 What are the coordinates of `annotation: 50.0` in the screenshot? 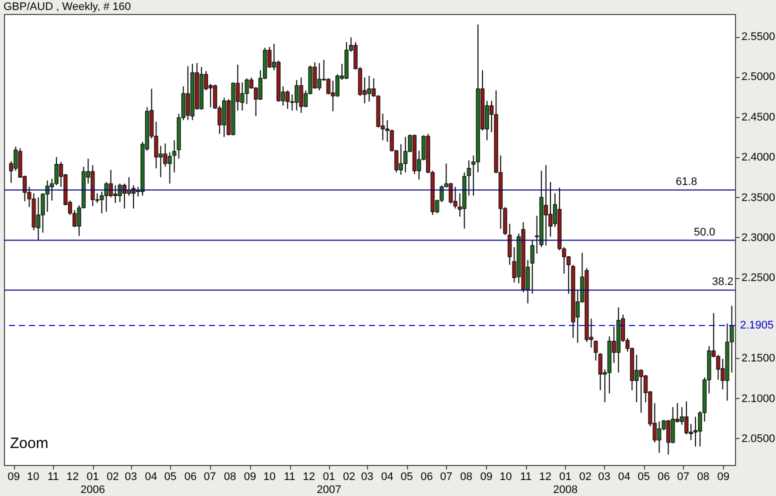 It's located at (705, 232).